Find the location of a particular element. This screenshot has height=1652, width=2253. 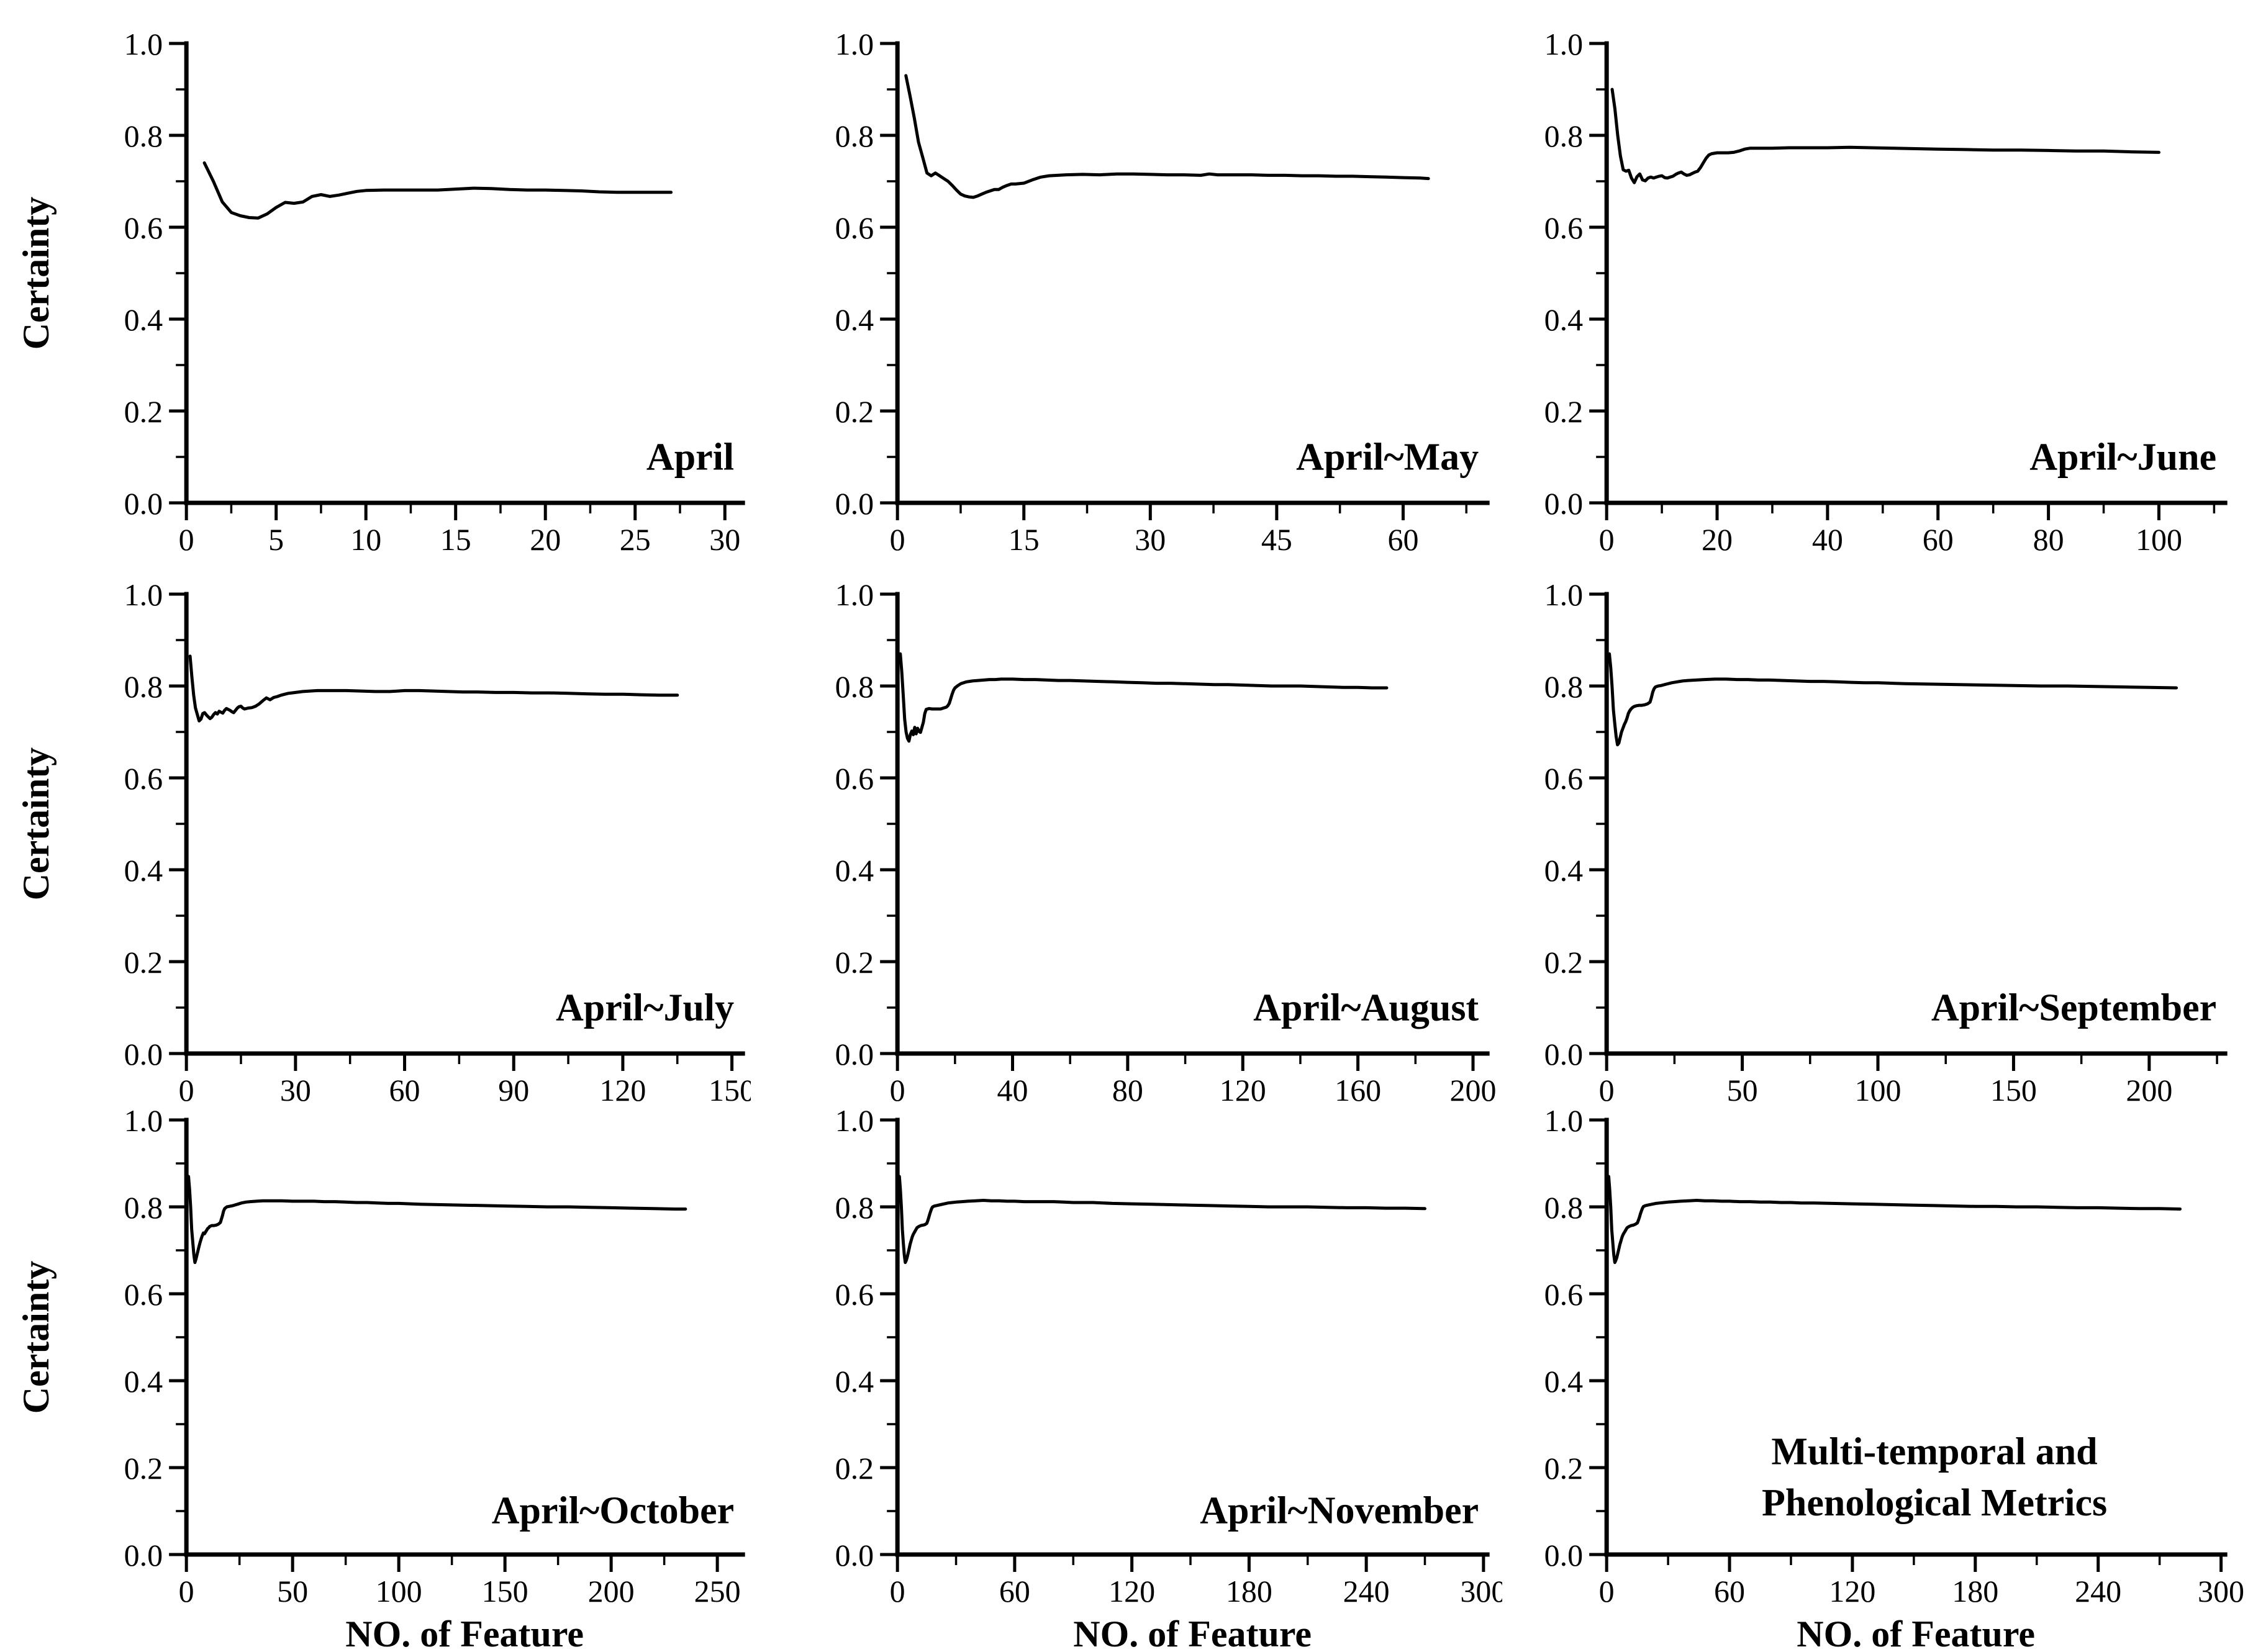

plot-label-april-july: April~July is located at coordinates (645, 1008).